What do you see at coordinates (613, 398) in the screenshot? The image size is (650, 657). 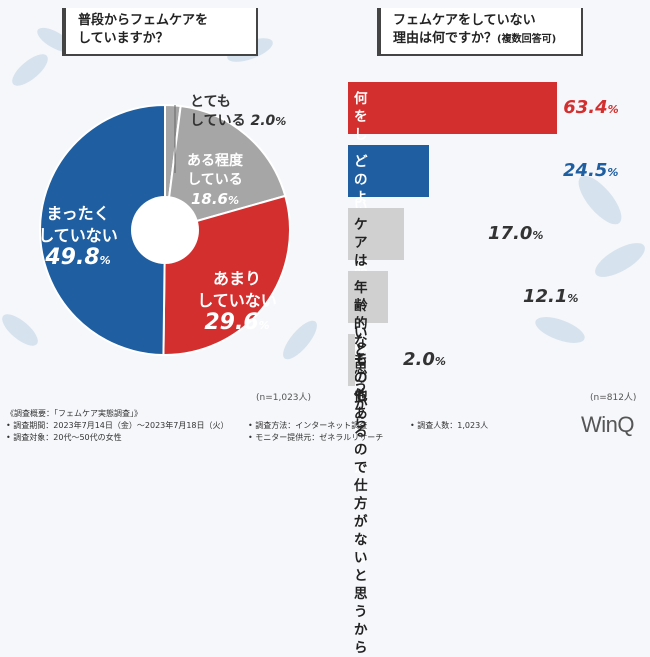 I see `n-right: (n=812人)` at bounding box center [613, 398].